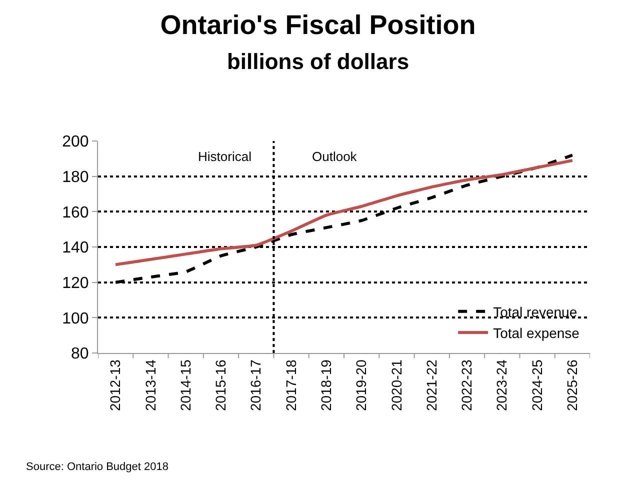 Image resolution: width=636 pixels, height=487 pixels. What do you see at coordinates (535, 312) in the screenshot?
I see `legend-label: Total revenue` at bounding box center [535, 312].